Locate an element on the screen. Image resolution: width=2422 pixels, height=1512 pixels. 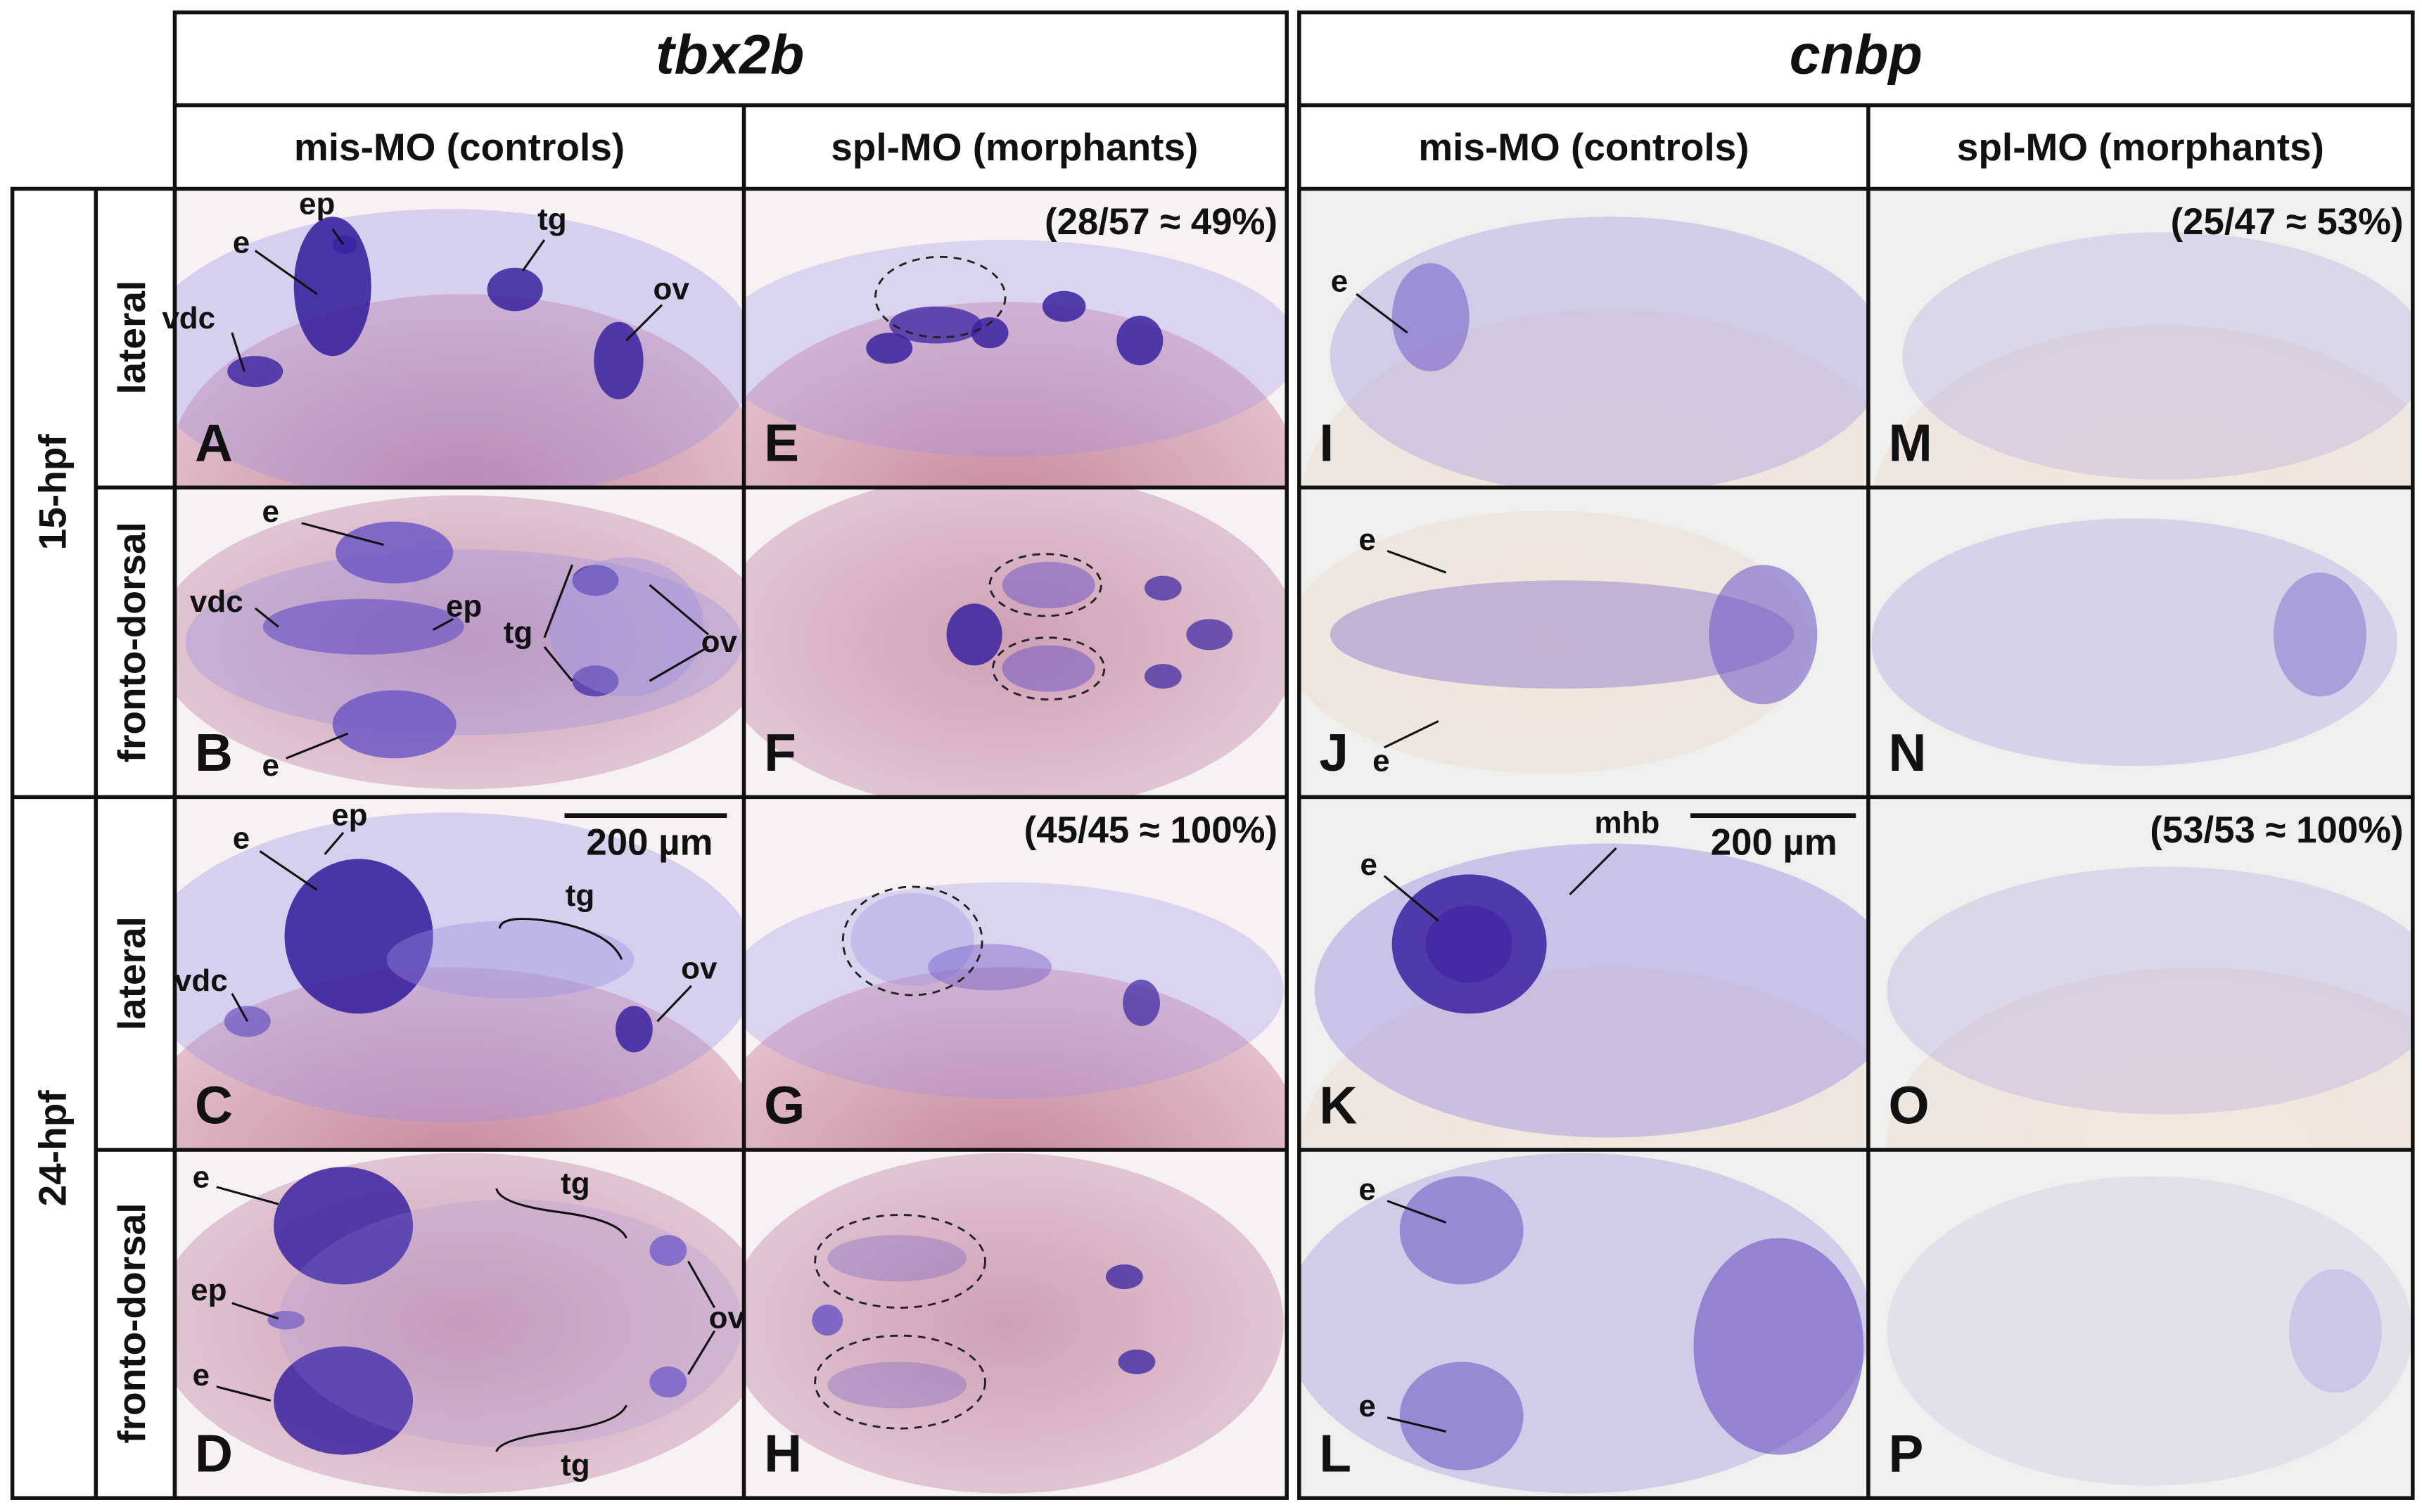
frame is located at coordinates (93, 843).